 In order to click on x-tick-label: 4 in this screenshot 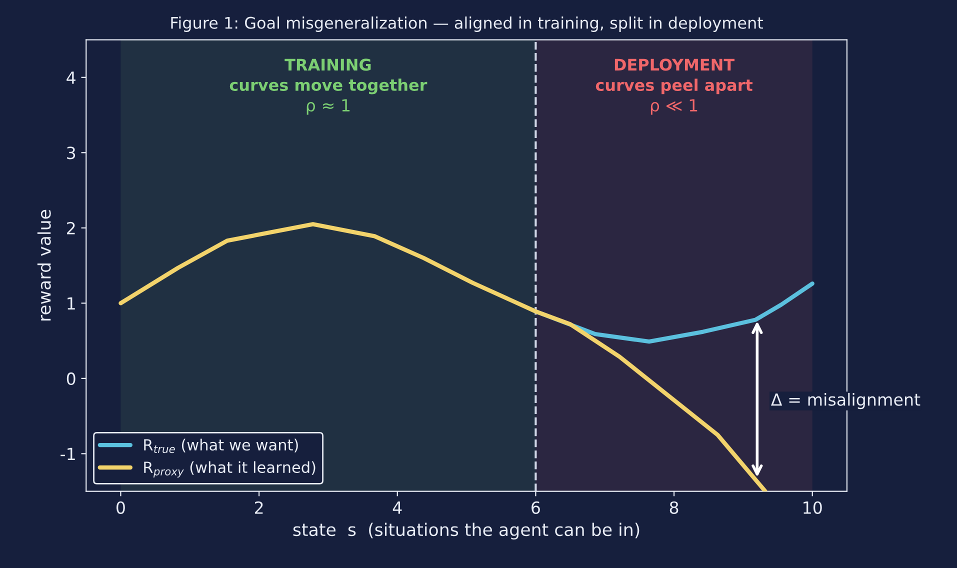, I will do `click(397, 508)`.